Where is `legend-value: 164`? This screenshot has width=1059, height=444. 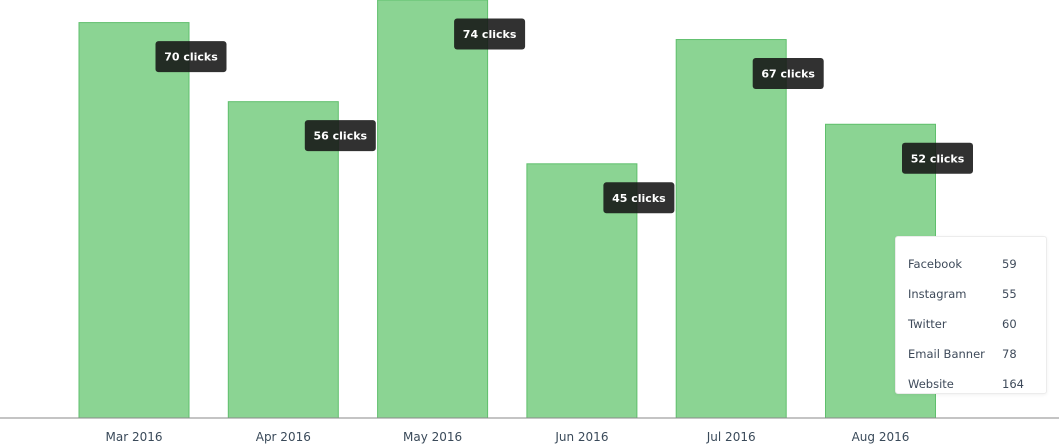
legend-value: 164 is located at coordinates (1013, 384).